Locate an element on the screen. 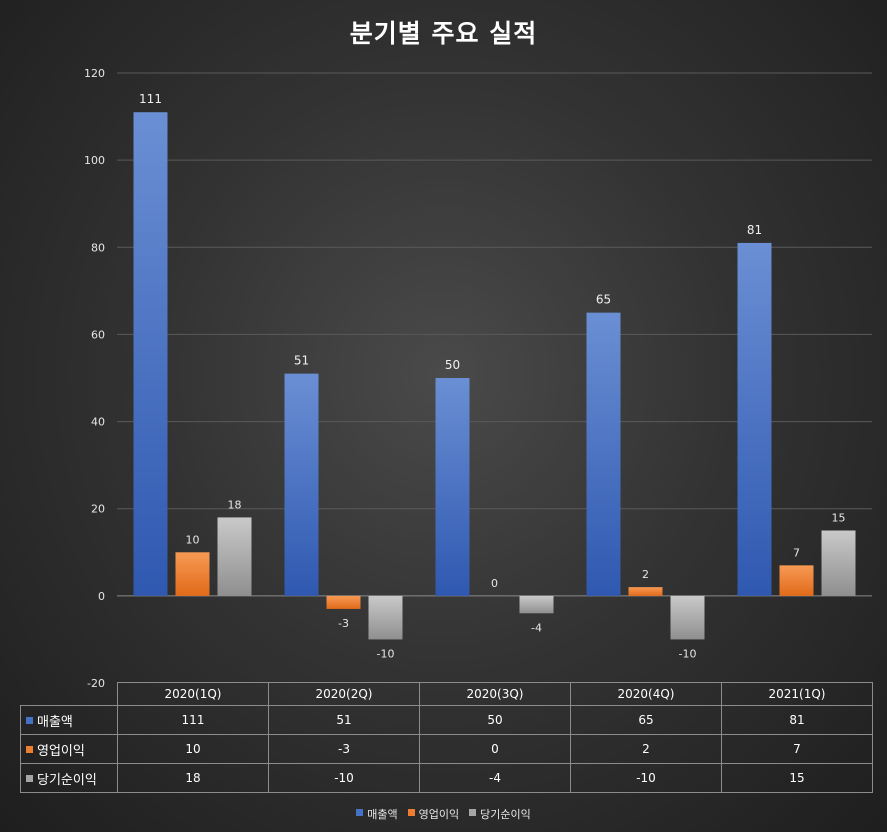 The height and width of the screenshot is (832, 887). table-row: 매출액 111 51 50 65 81 is located at coordinates (446, 720).